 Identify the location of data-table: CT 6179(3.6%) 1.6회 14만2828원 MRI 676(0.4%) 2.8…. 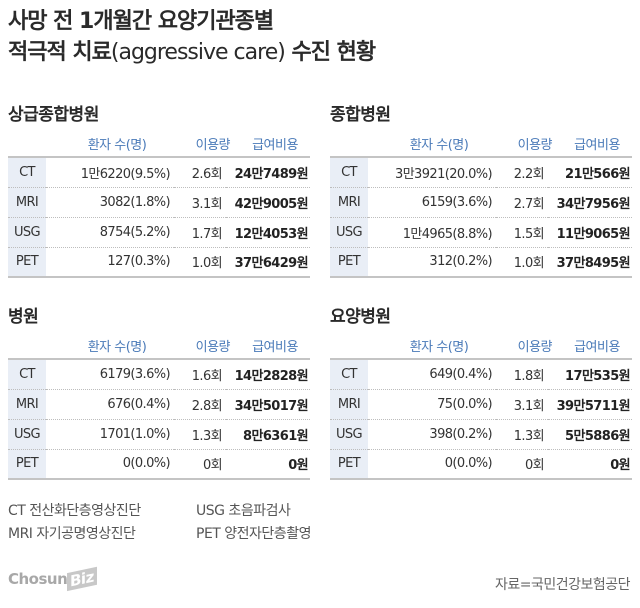
(159, 419).